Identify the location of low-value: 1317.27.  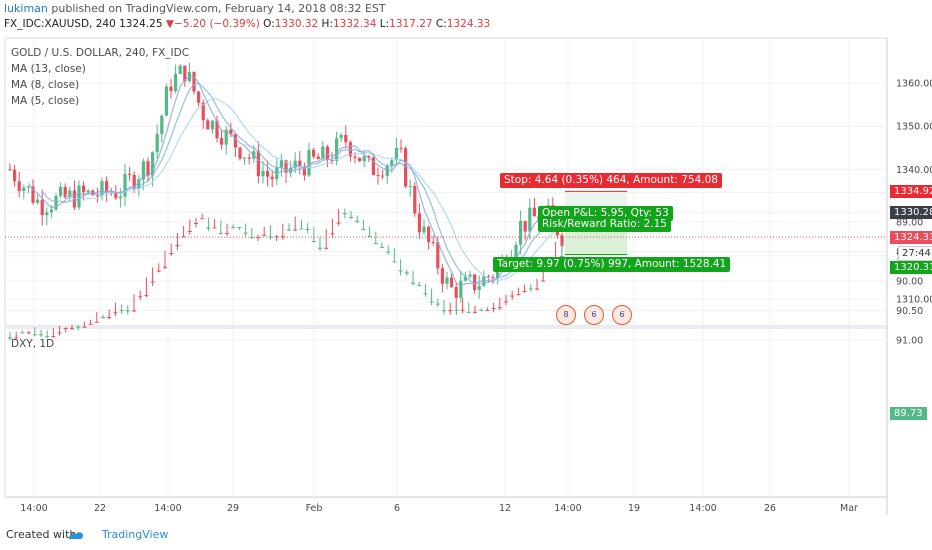
(411, 24).